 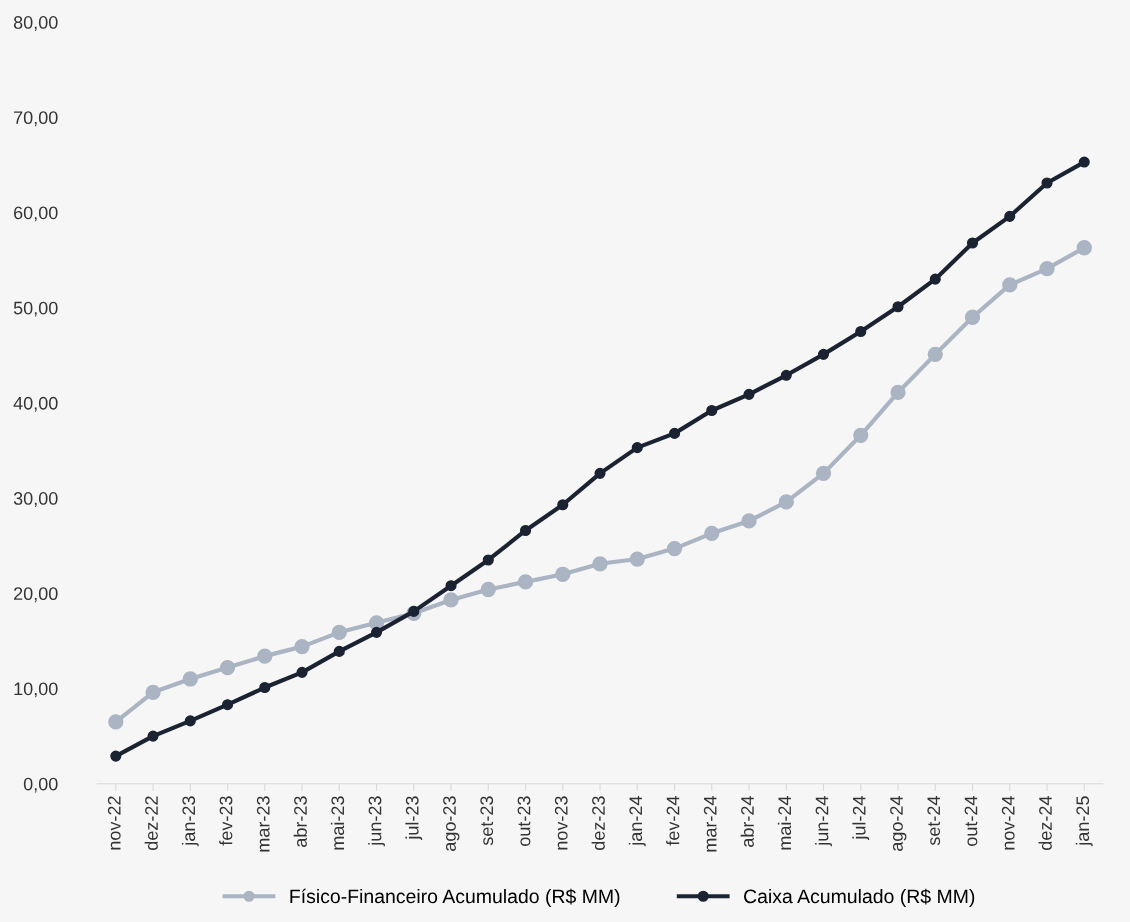 What do you see at coordinates (859, 898) in the screenshot?
I see `legend-label: Caixa Acumulado (R$ MM)` at bounding box center [859, 898].